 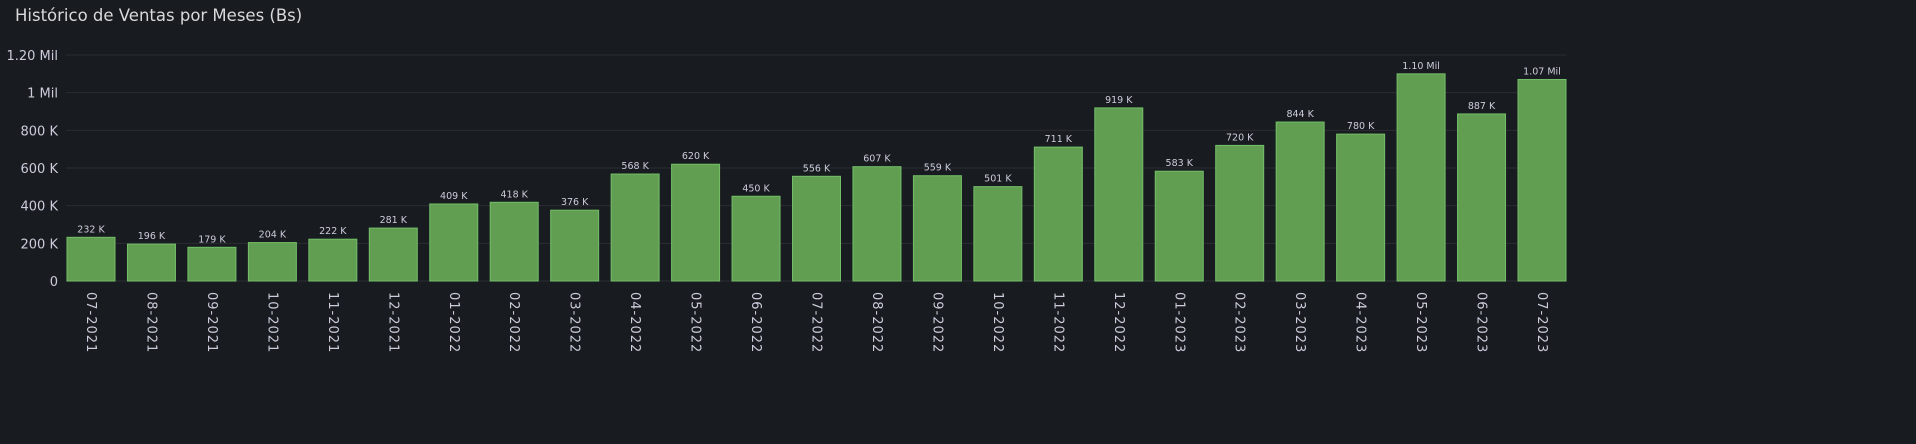 What do you see at coordinates (1119, 100) in the screenshot?
I see `data-label: 919 K` at bounding box center [1119, 100].